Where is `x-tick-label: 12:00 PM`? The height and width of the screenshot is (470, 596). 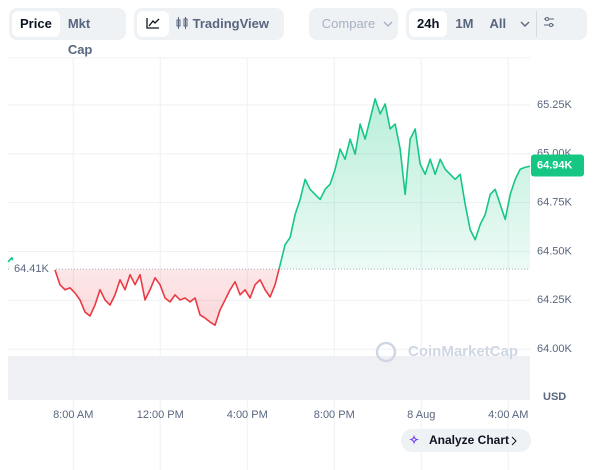 x-tick-label: 12:00 PM is located at coordinates (160, 415).